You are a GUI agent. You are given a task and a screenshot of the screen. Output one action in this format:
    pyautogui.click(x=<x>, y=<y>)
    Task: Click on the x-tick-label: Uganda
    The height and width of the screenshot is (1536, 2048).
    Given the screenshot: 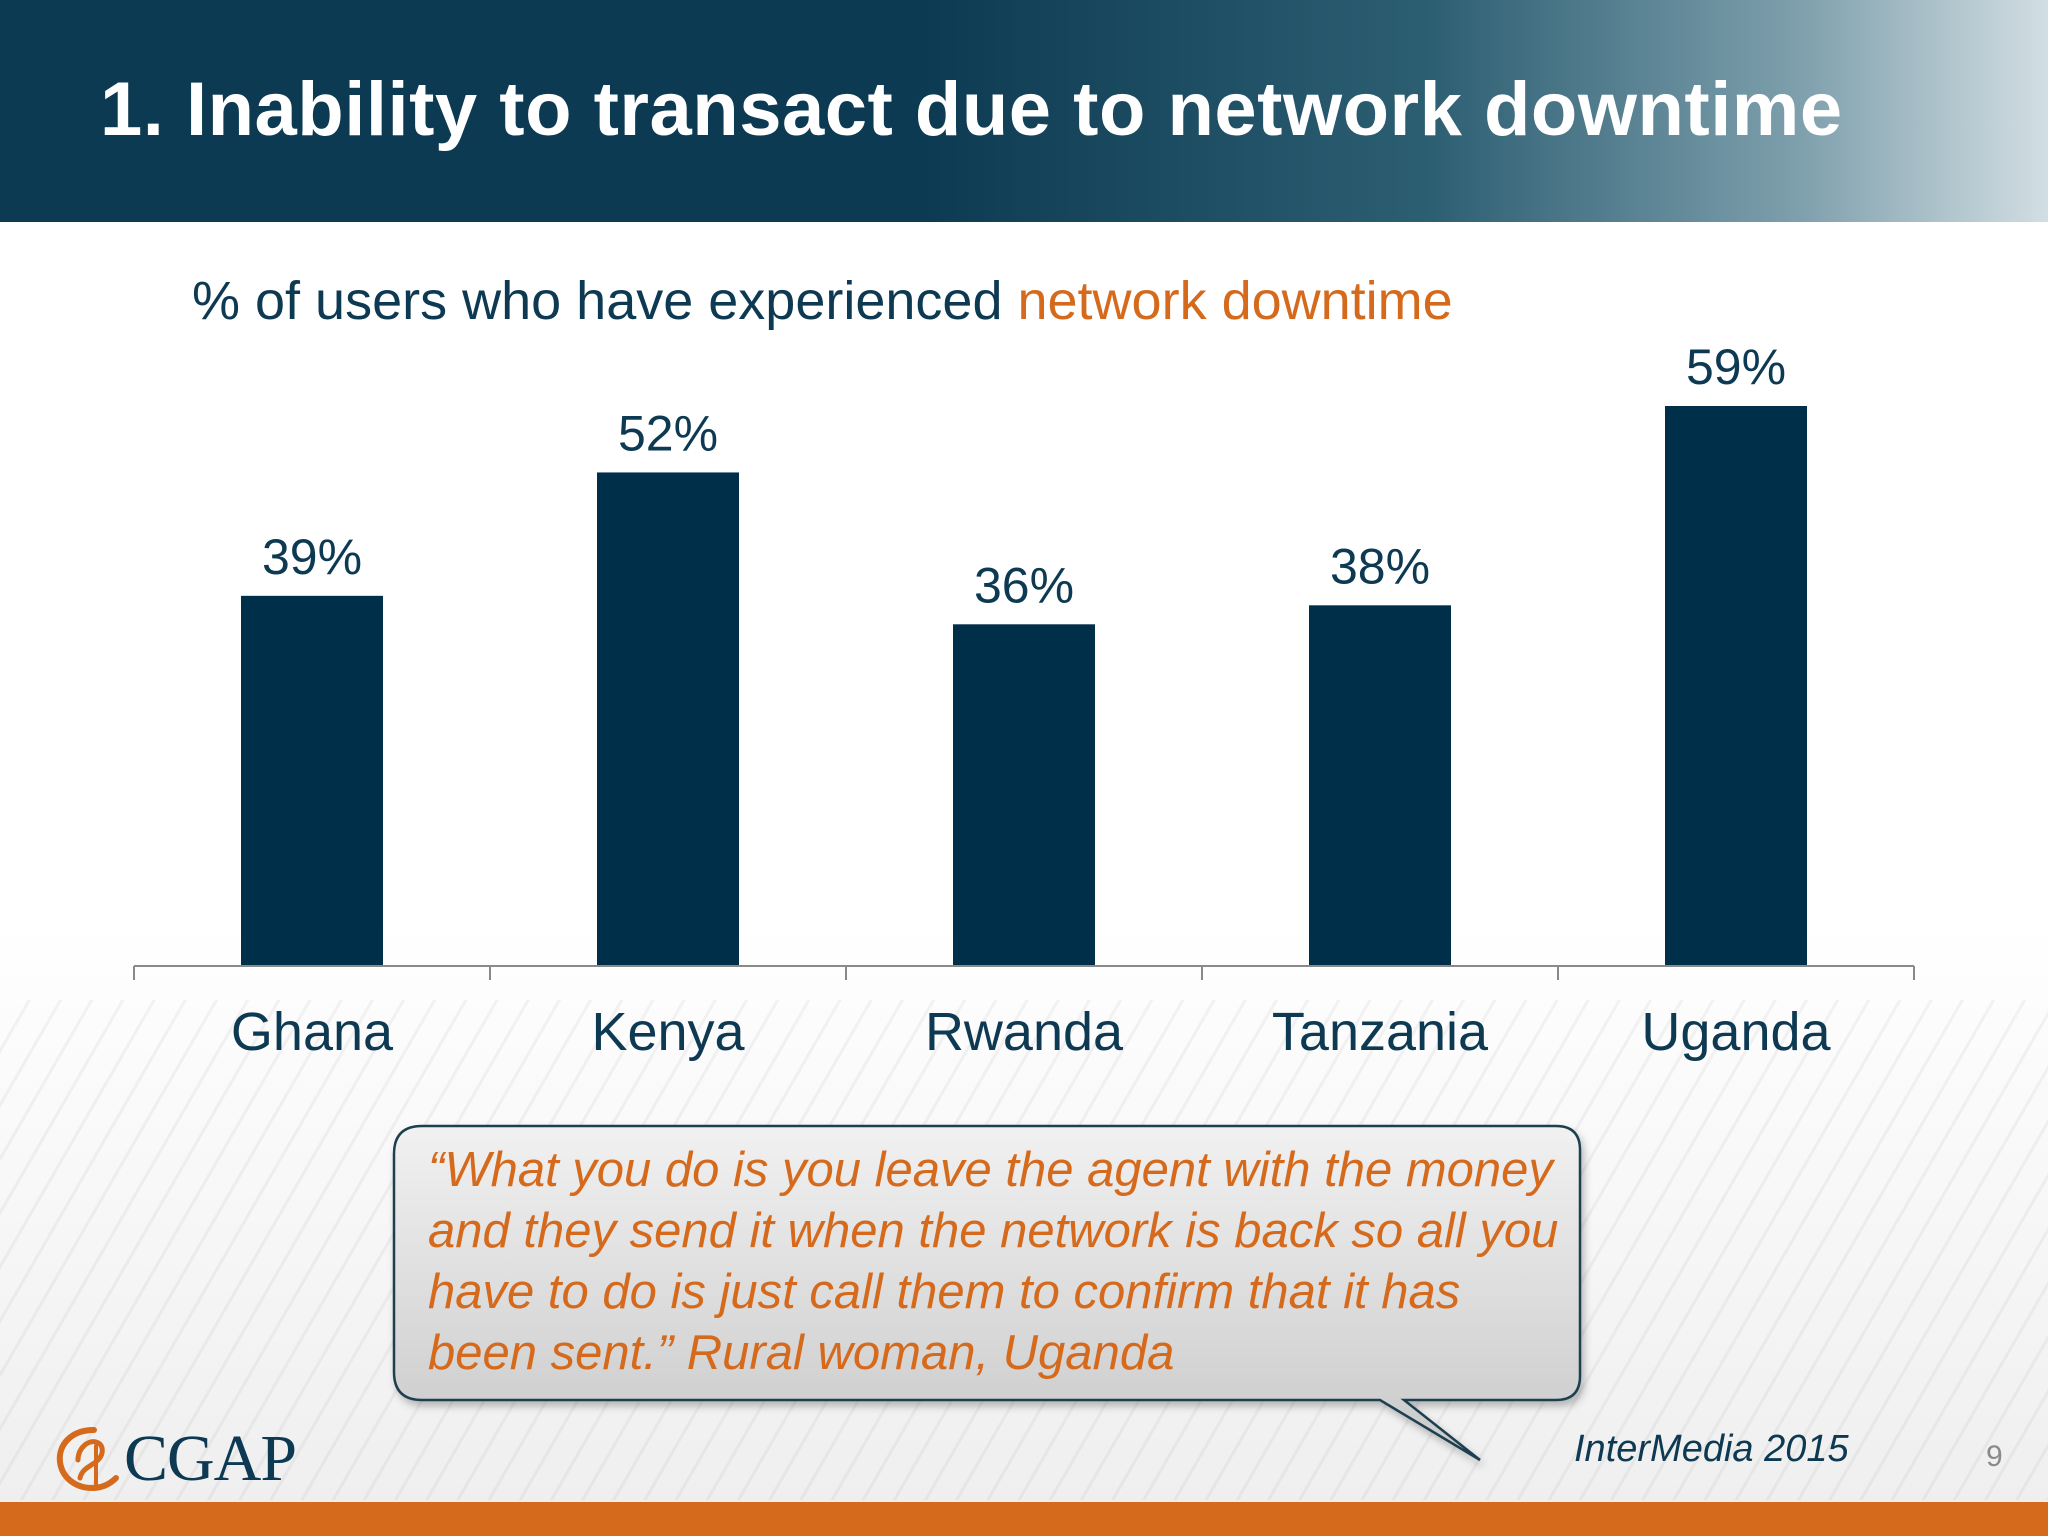 What is the action you would take?
    pyautogui.click(x=1736, y=1032)
    